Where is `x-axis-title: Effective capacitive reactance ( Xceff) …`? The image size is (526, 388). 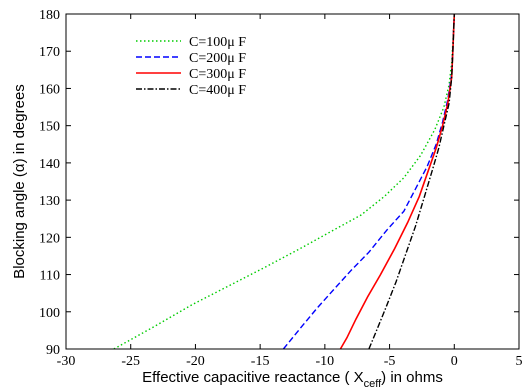
x-axis-title: Effective capacitive reactance ( Xceff) … is located at coordinates (292, 378).